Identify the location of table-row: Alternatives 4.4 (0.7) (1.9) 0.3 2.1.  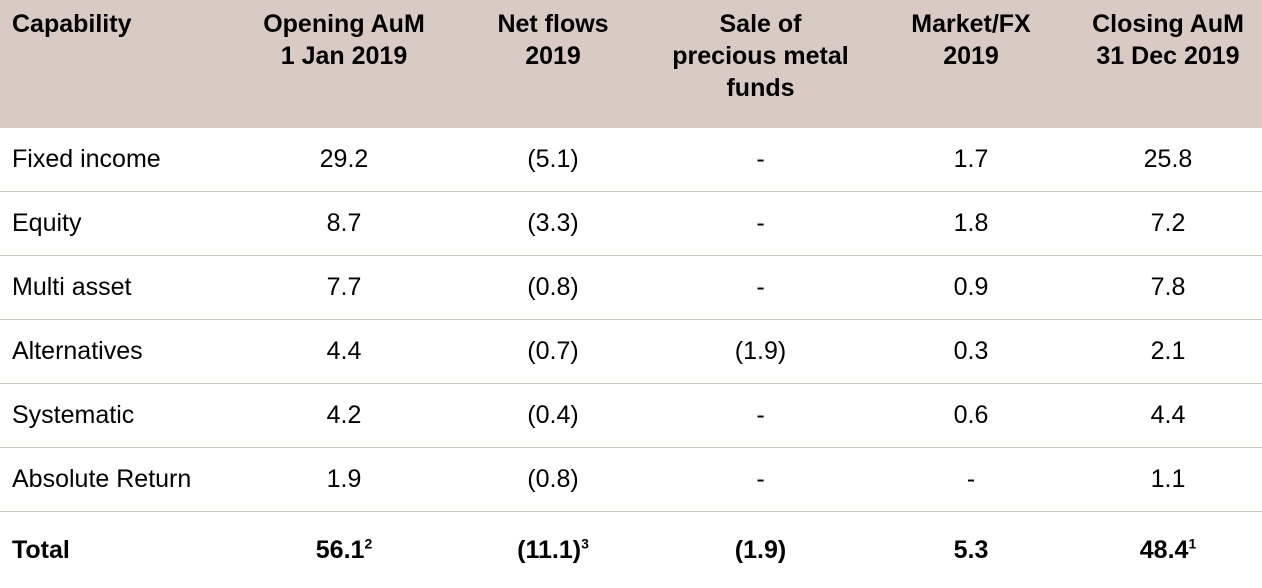
(631, 352).